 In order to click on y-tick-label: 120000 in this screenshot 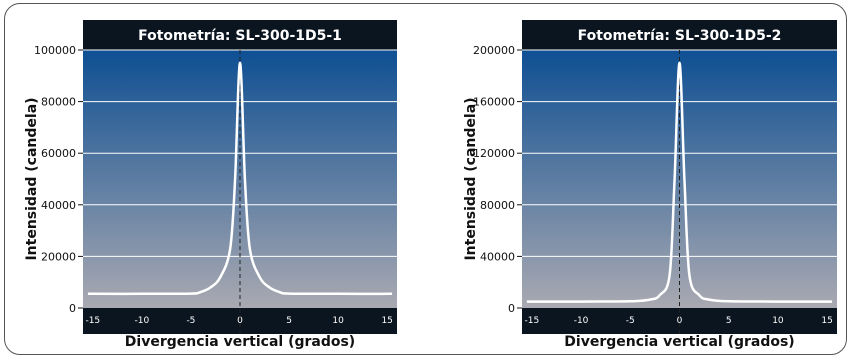, I will do `click(494, 153)`.